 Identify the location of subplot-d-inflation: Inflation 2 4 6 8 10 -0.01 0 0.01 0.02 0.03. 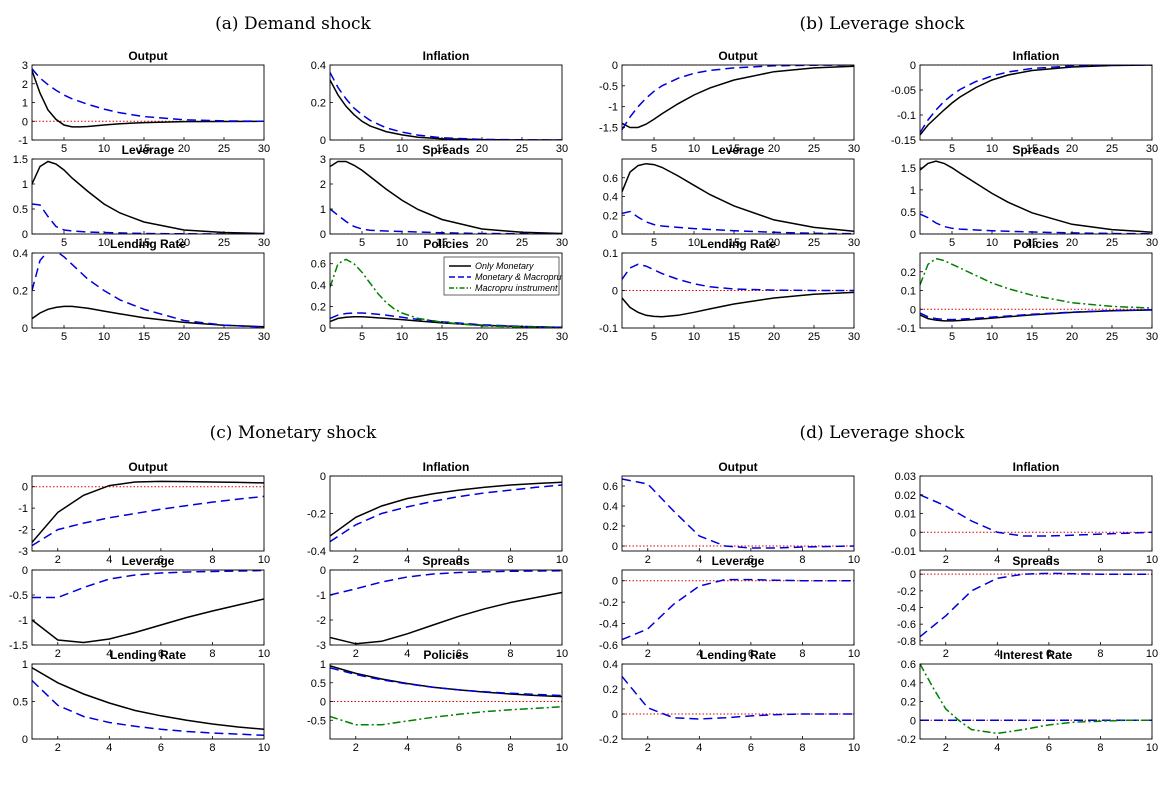
(1024, 513).